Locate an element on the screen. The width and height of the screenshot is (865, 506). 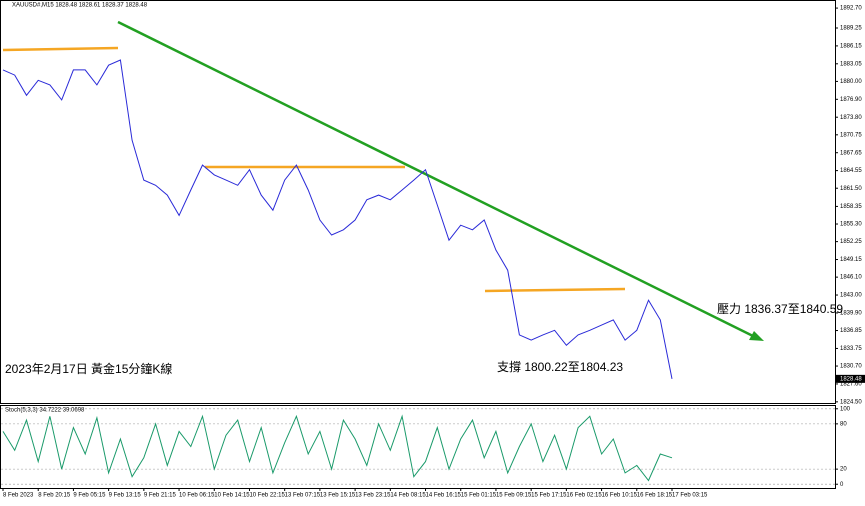
x-tick-label: 15 Feb 09:15 is located at coordinates (514, 496).